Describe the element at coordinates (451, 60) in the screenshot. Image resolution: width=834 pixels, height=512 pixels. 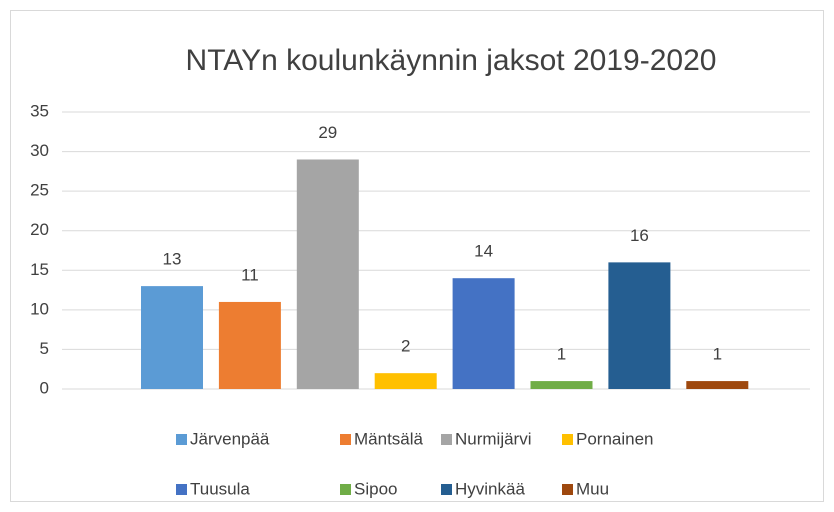
I see `chart-title: NTAYn koulunkäynnin jaksot 2019-2020` at that location.